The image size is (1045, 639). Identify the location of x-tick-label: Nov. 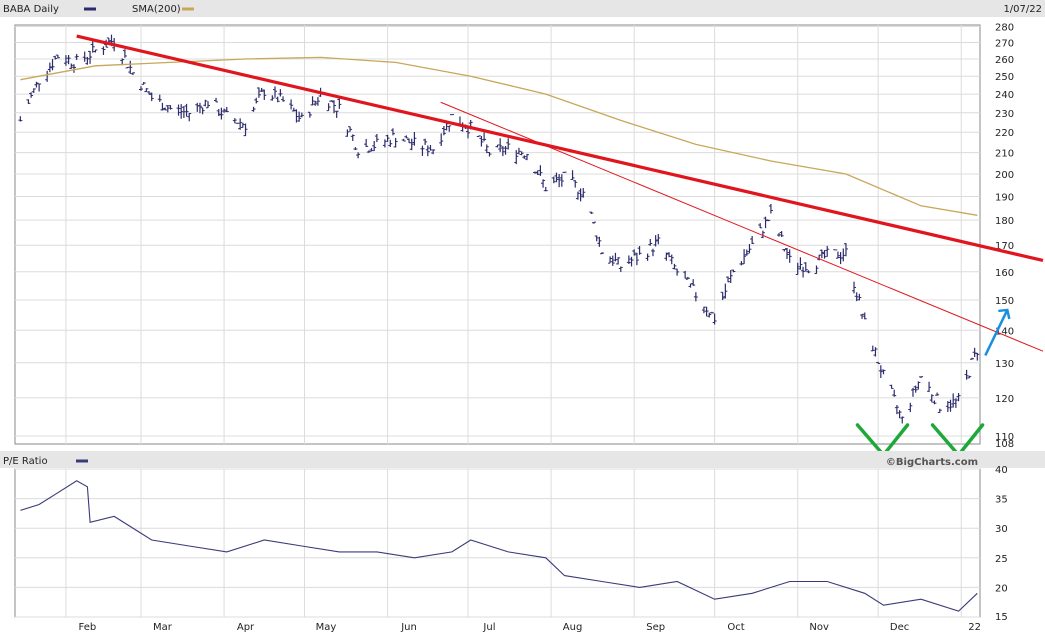
(819, 627).